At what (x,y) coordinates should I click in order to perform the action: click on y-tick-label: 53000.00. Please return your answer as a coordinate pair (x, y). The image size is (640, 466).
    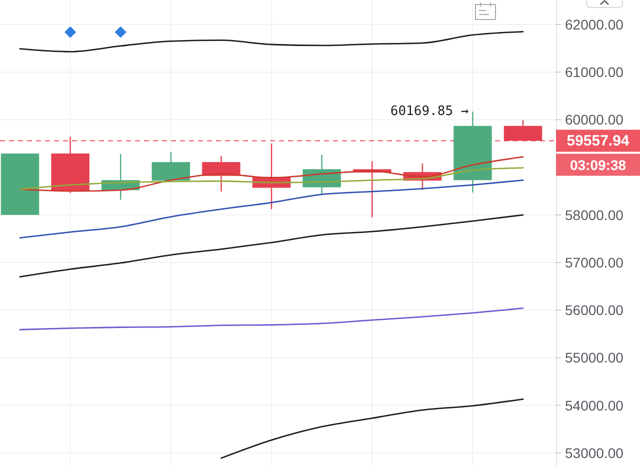
    Looking at the image, I should click on (594, 452).